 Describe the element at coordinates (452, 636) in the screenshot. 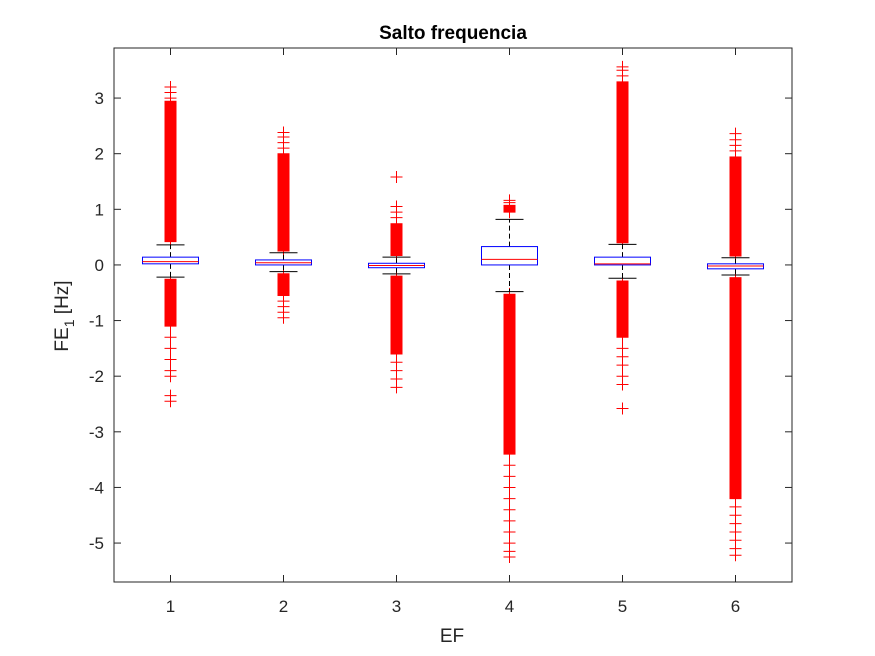

I see `x-axis-label: EF` at that location.